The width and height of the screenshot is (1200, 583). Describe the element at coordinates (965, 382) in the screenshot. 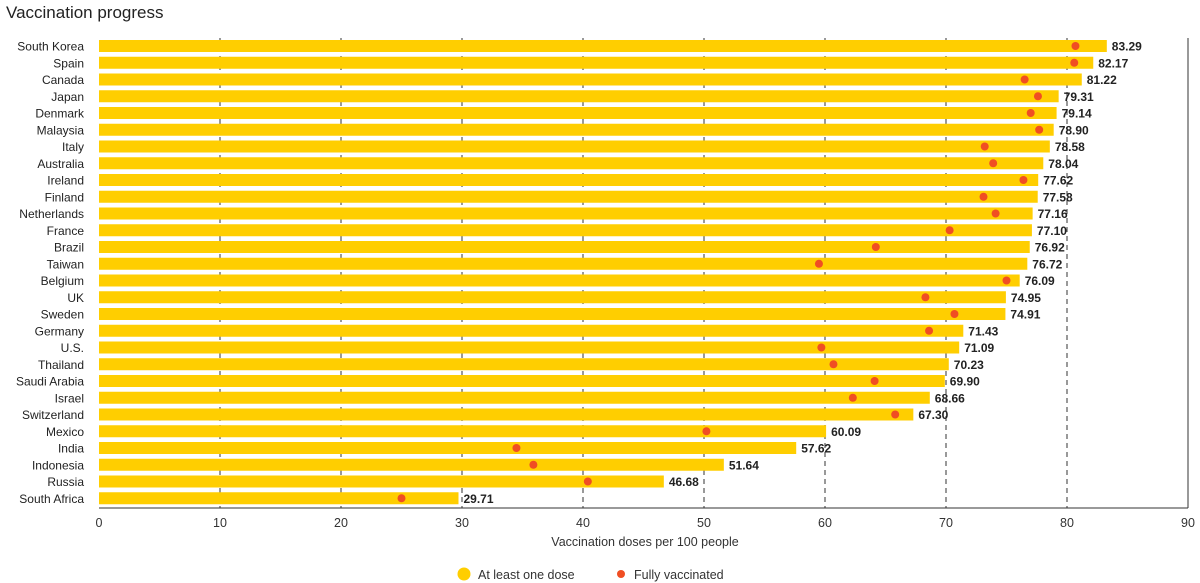

I see `data-label: 69.90` at that location.